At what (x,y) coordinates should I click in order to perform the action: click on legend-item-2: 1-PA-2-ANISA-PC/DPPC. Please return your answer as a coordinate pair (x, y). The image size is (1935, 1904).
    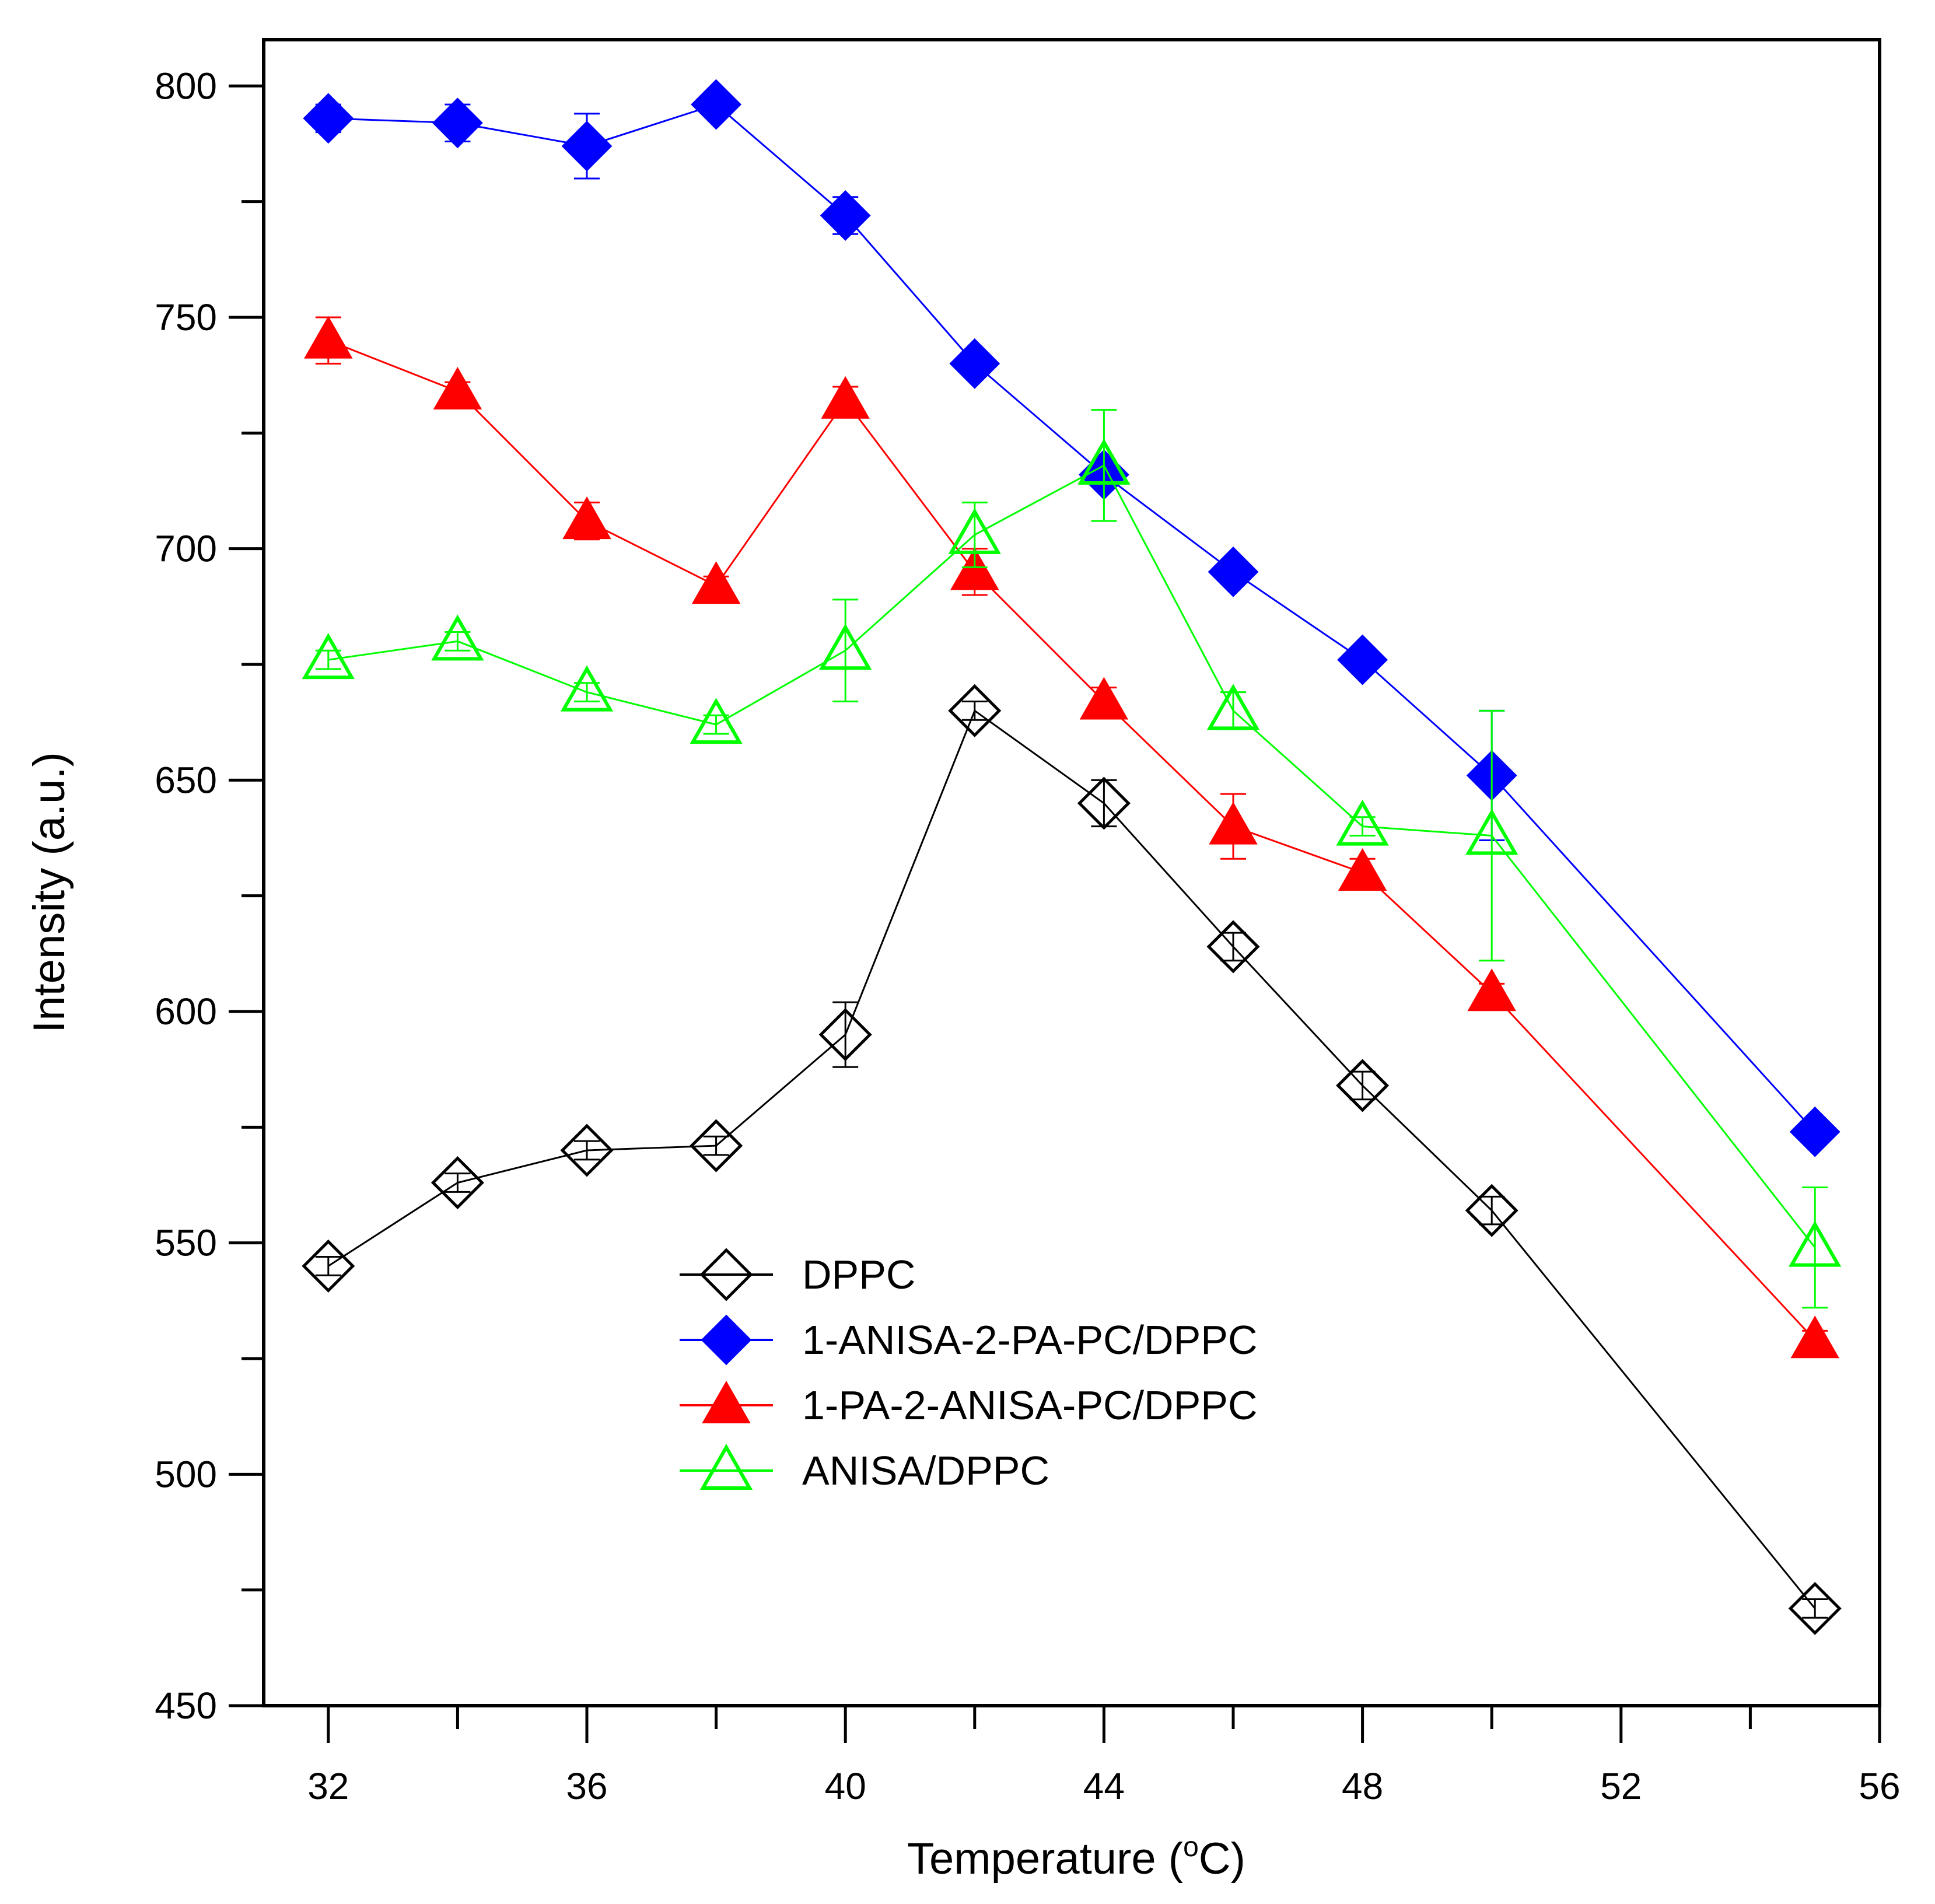
    Looking at the image, I should click on (969, 1404).